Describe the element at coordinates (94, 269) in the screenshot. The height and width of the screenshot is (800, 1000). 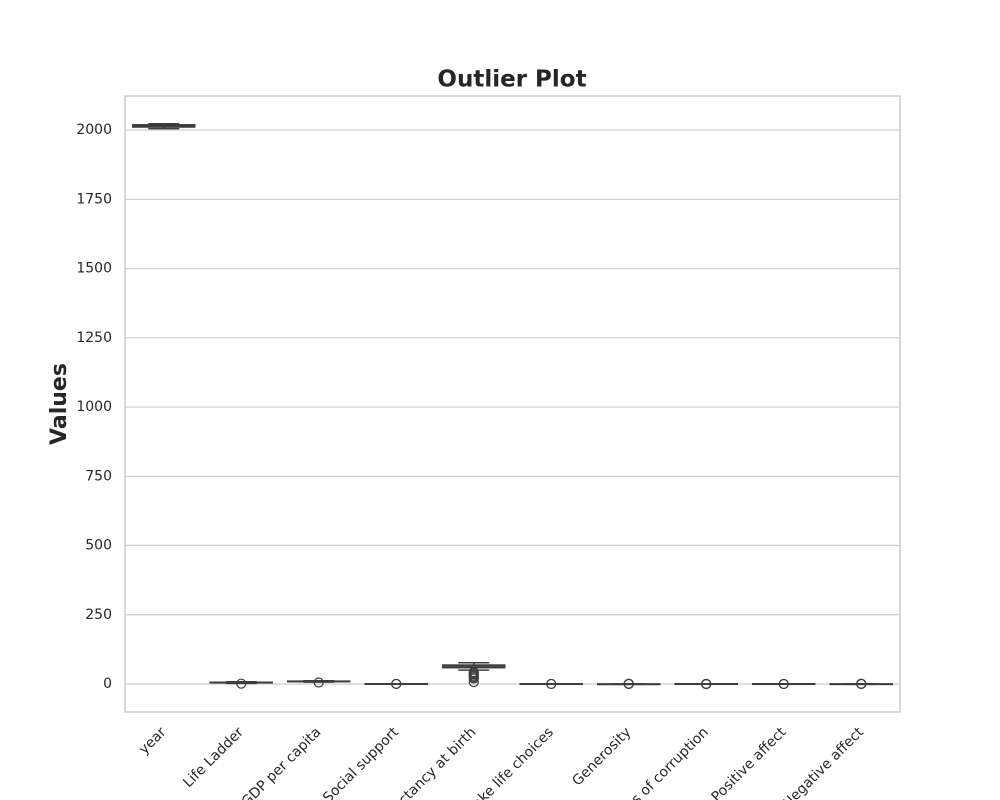
I see `y-tick-label: 1500` at that location.